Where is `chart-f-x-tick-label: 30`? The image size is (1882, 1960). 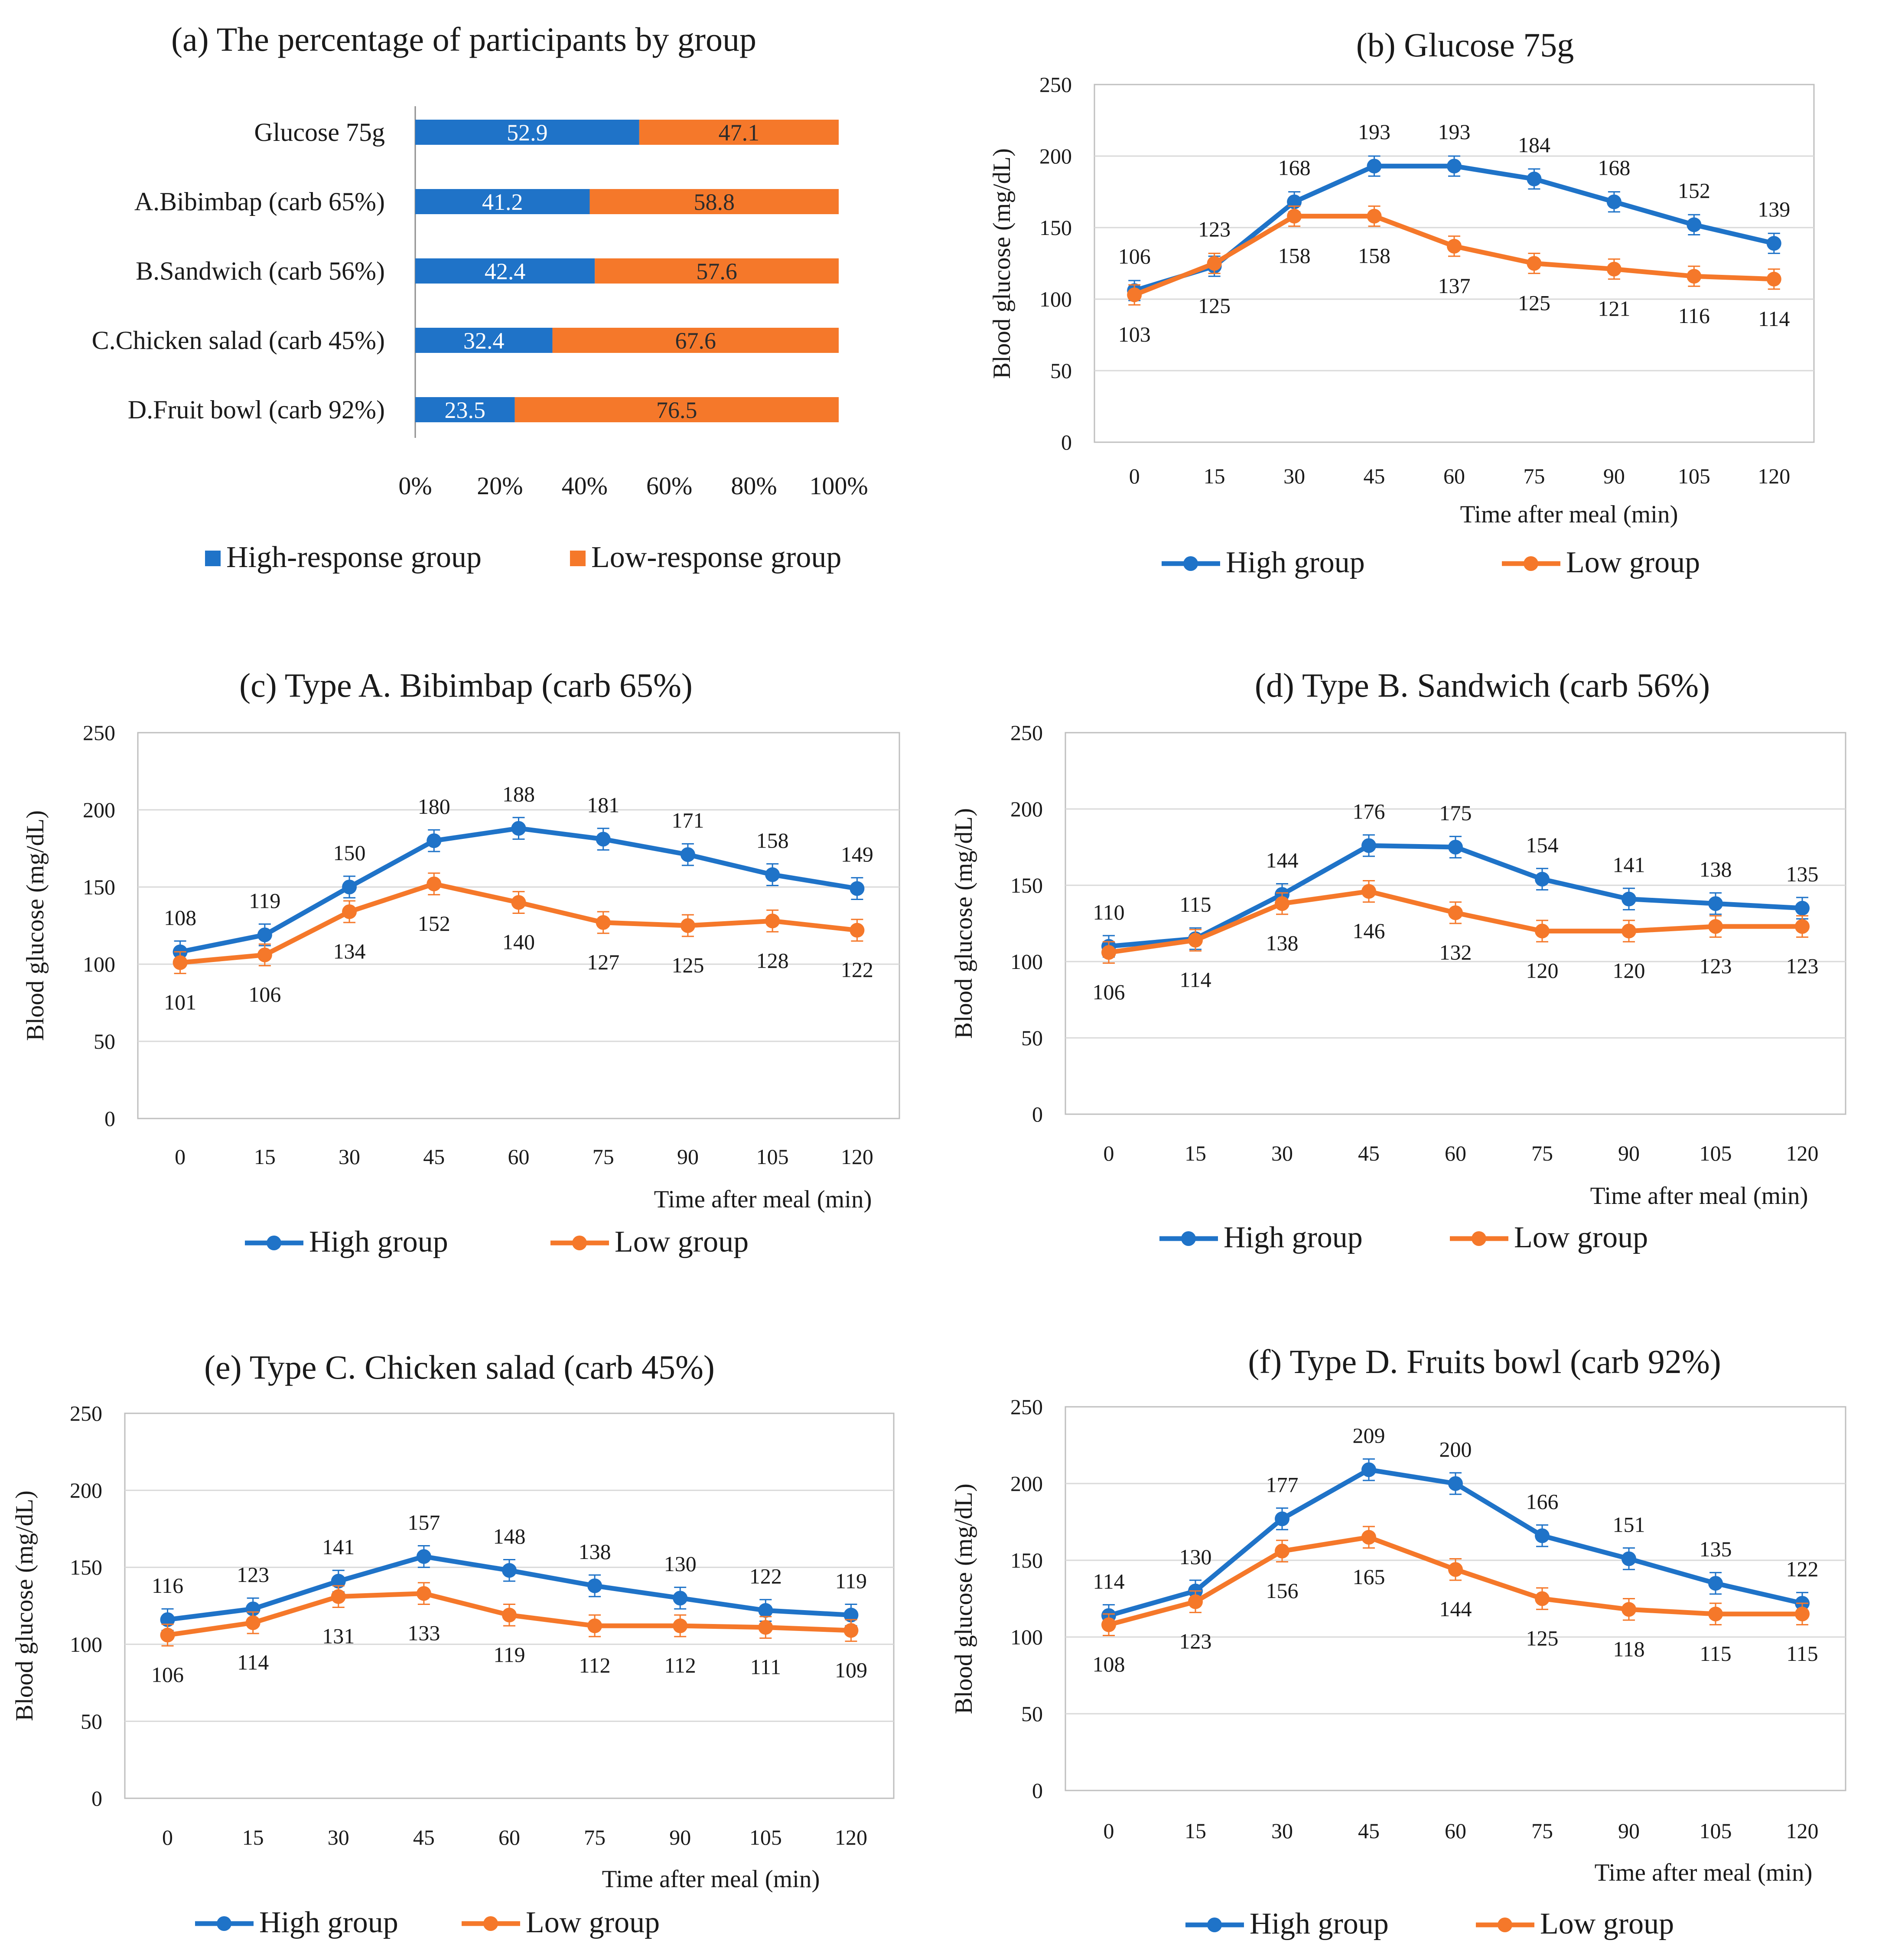 chart-f-x-tick-label: 30 is located at coordinates (1282, 1831).